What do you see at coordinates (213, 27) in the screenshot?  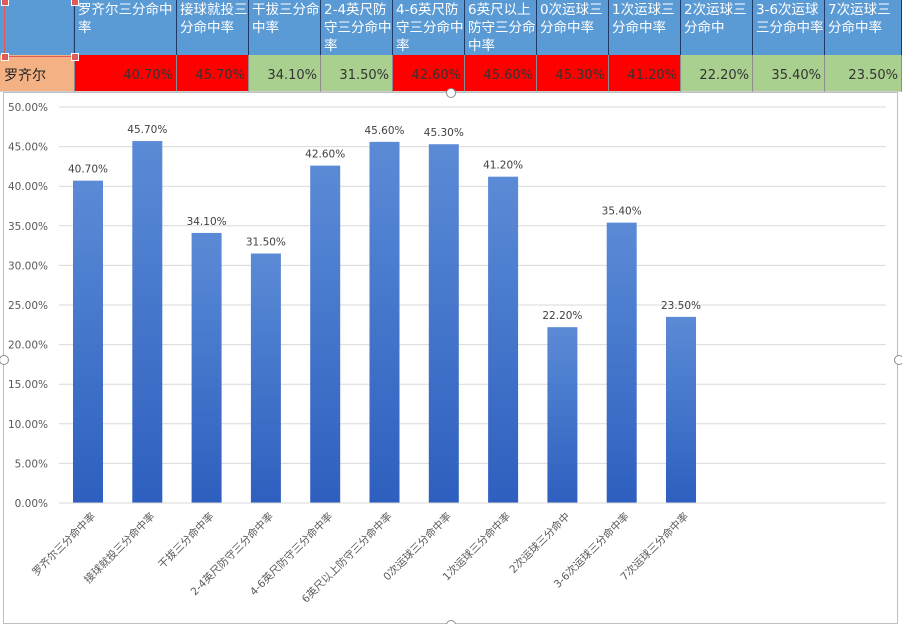 I see `header-cell: 接球就投三分命中率` at bounding box center [213, 27].